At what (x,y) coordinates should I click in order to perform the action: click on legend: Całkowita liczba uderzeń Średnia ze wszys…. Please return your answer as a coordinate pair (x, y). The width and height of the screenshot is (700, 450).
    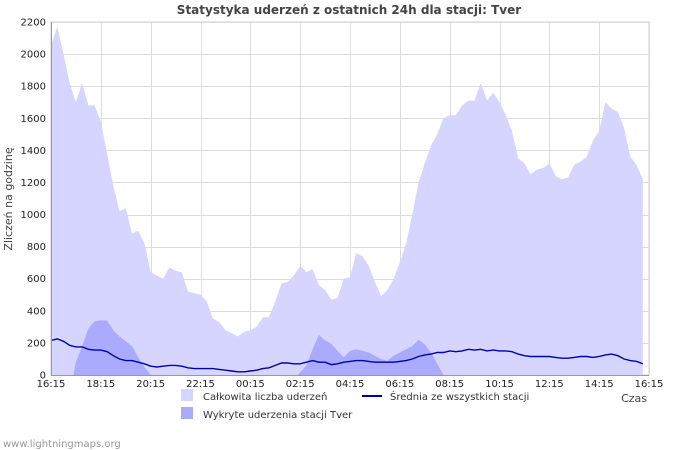
    Looking at the image, I should click on (355, 405).